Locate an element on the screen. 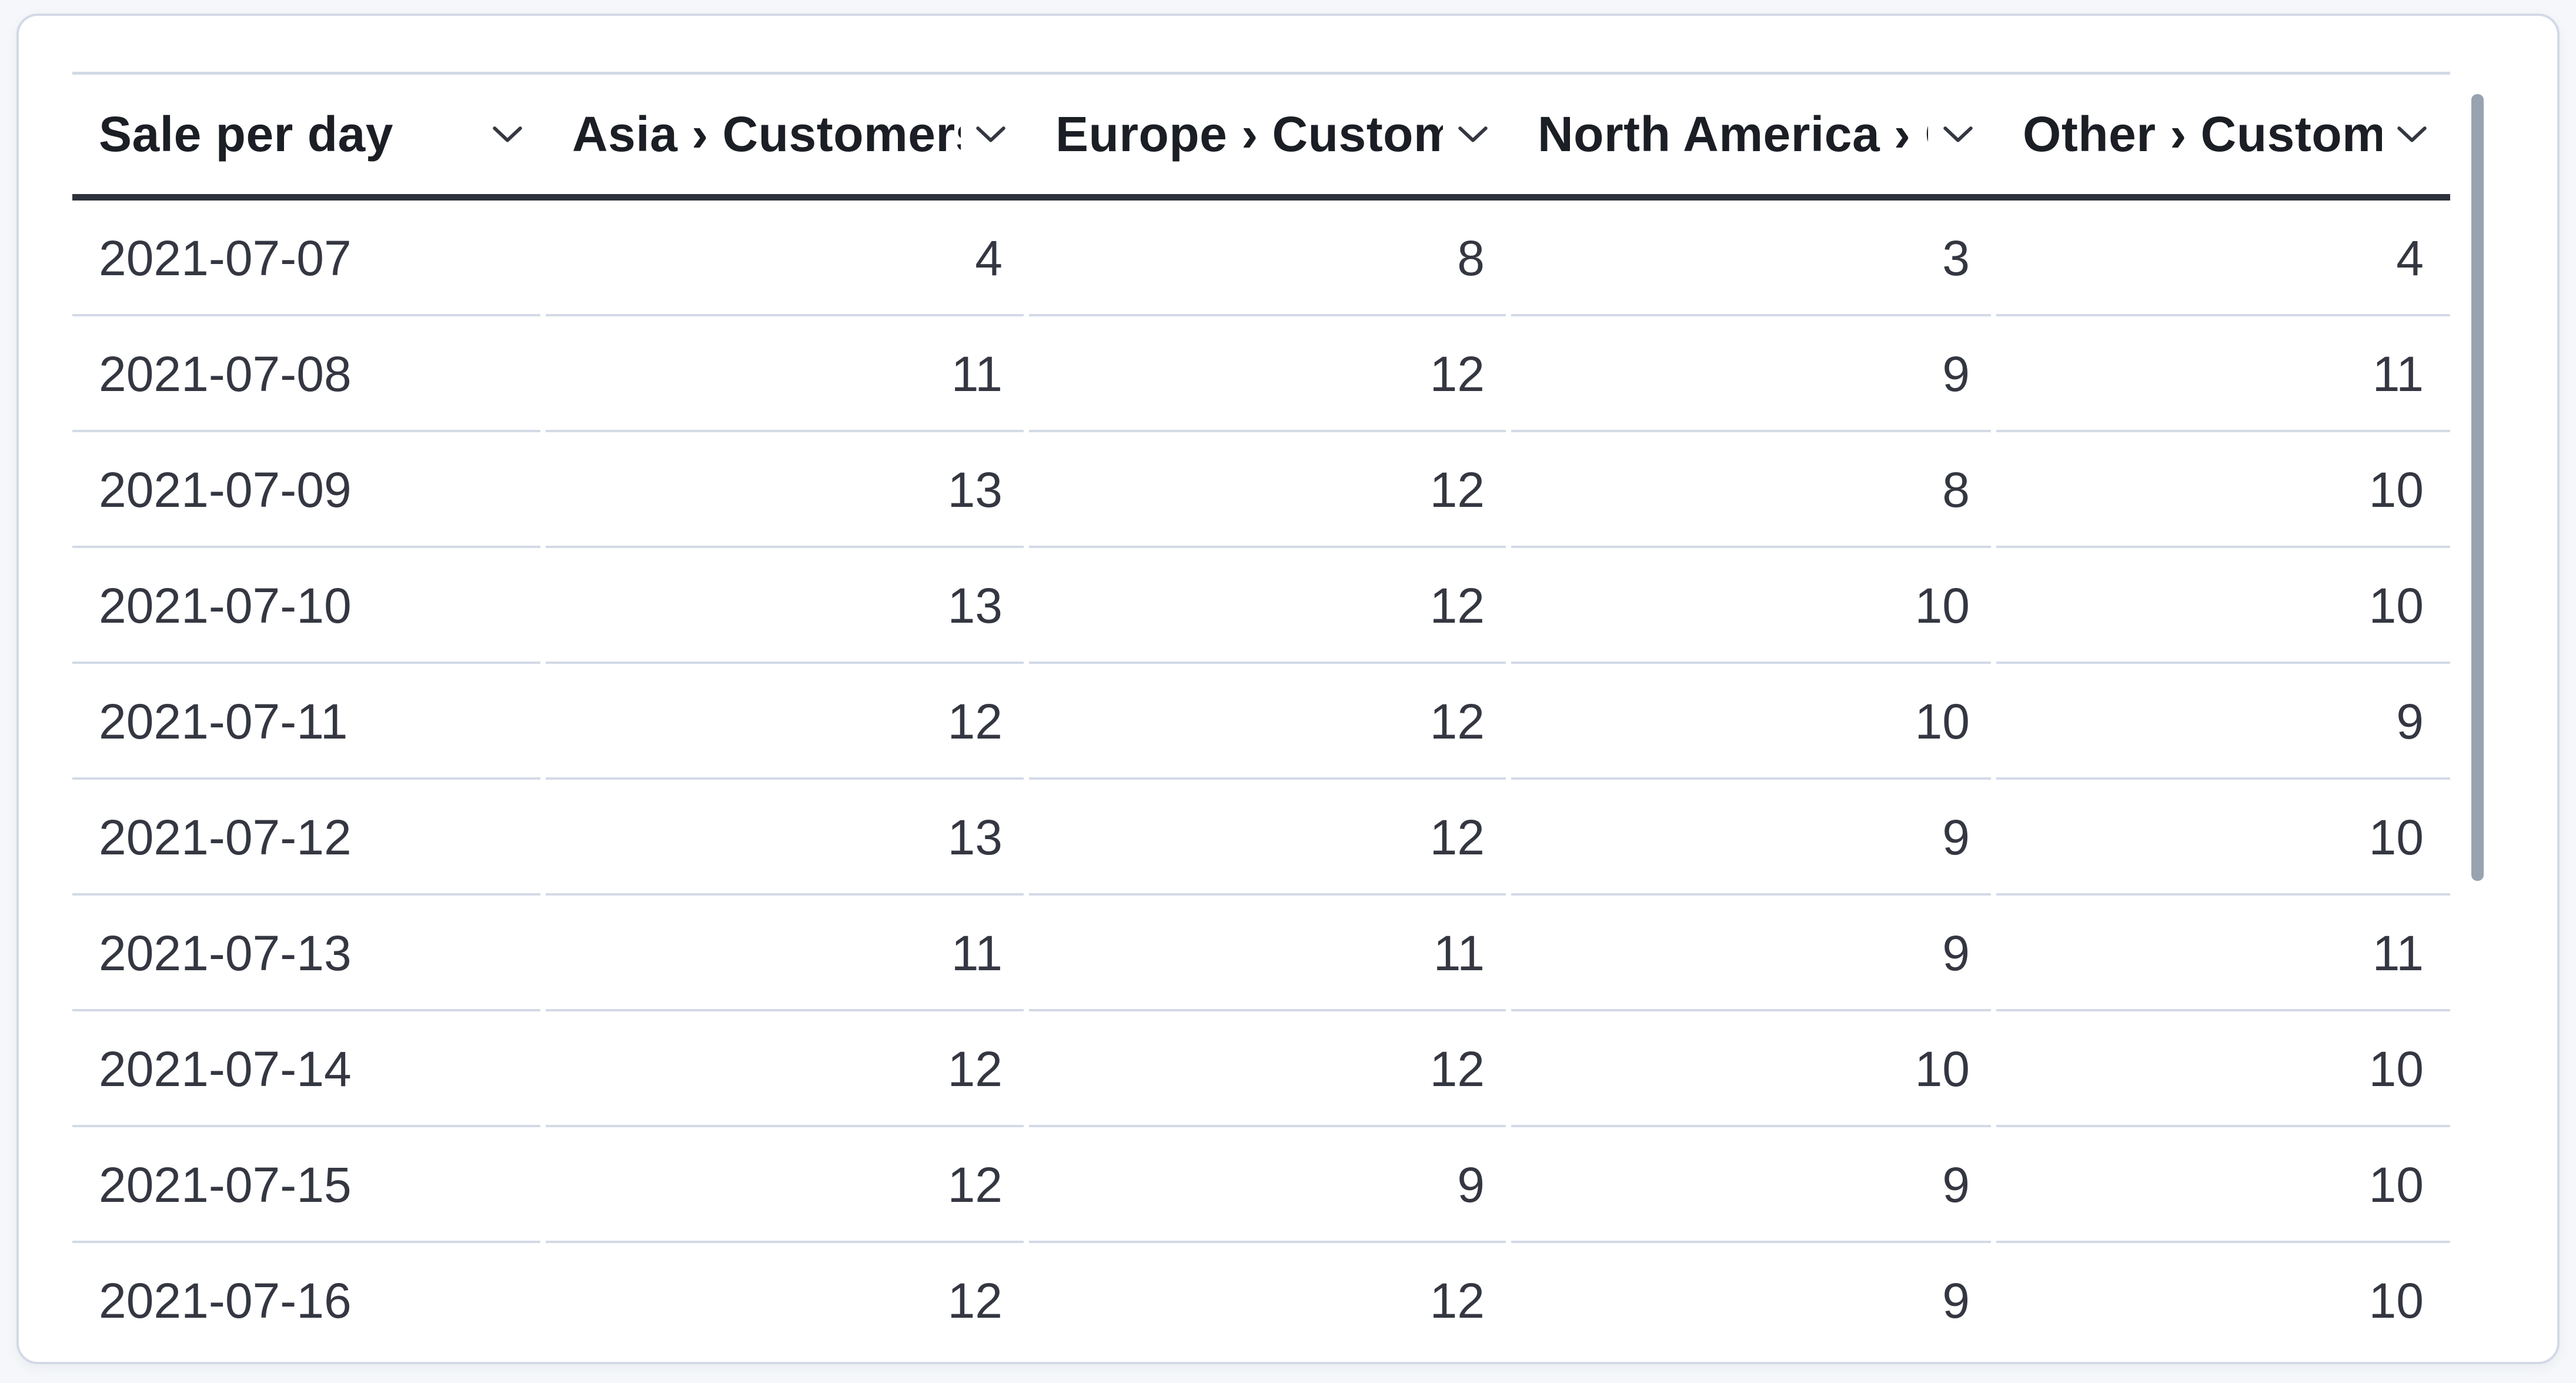 The height and width of the screenshot is (1383, 2576). table-row: 2021-07-07 4 8 3 4 is located at coordinates (1261, 258).